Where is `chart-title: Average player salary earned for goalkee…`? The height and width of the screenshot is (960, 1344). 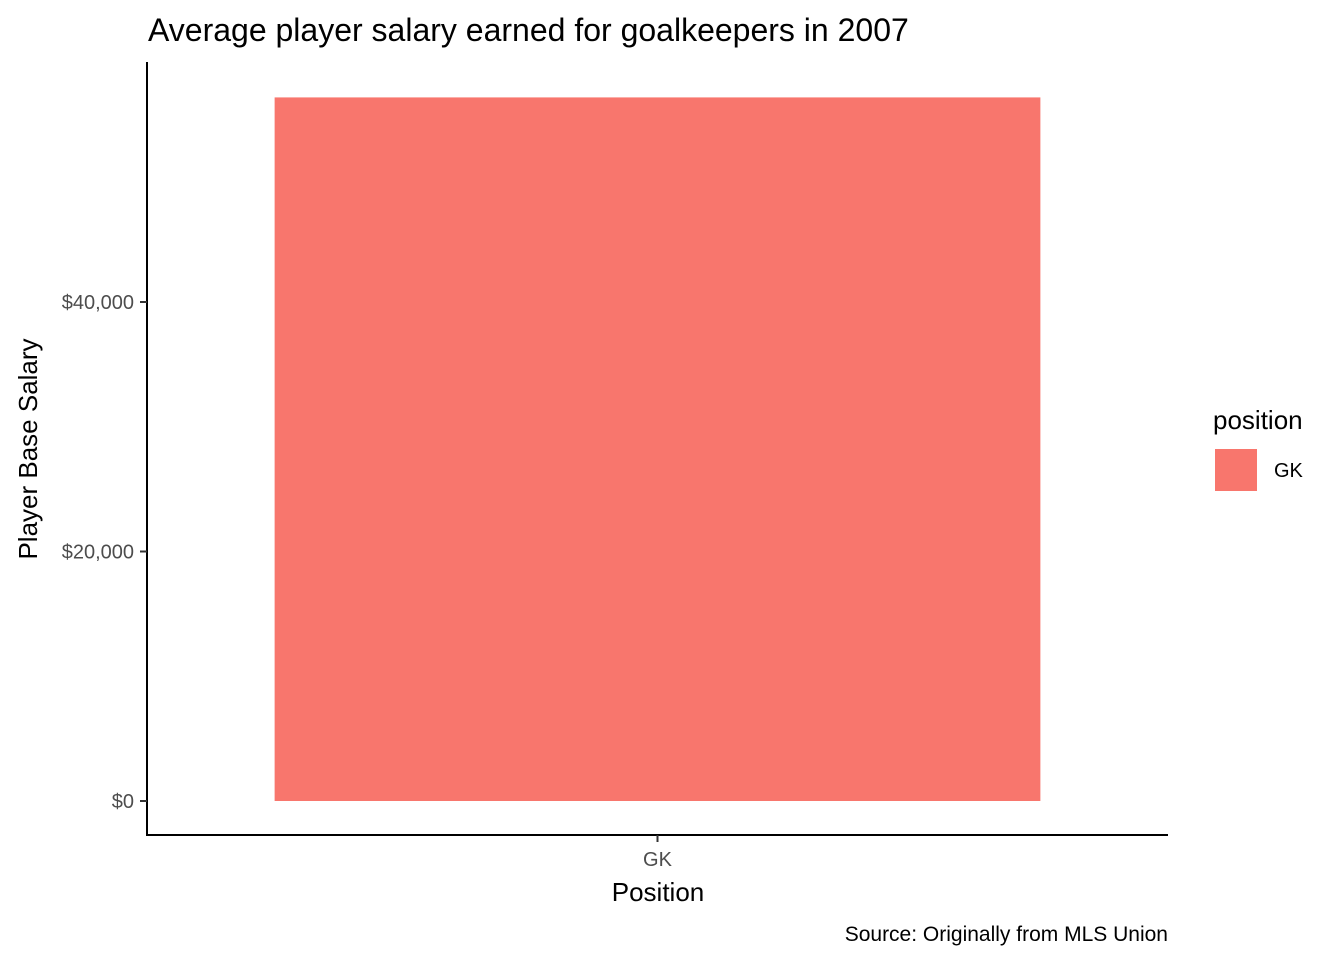 chart-title: Average player salary earned for goalkee… is located at coordinates (528, 30).